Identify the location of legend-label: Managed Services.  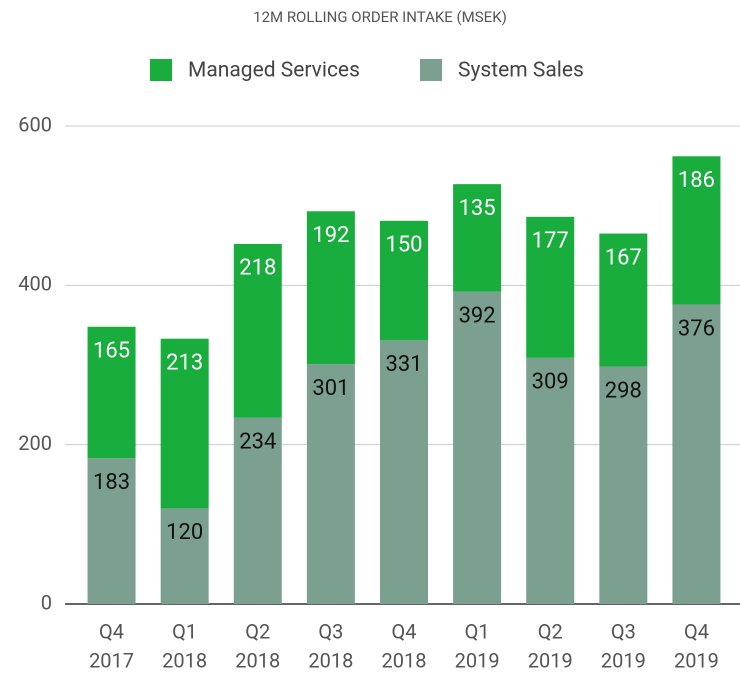
(274, 71).